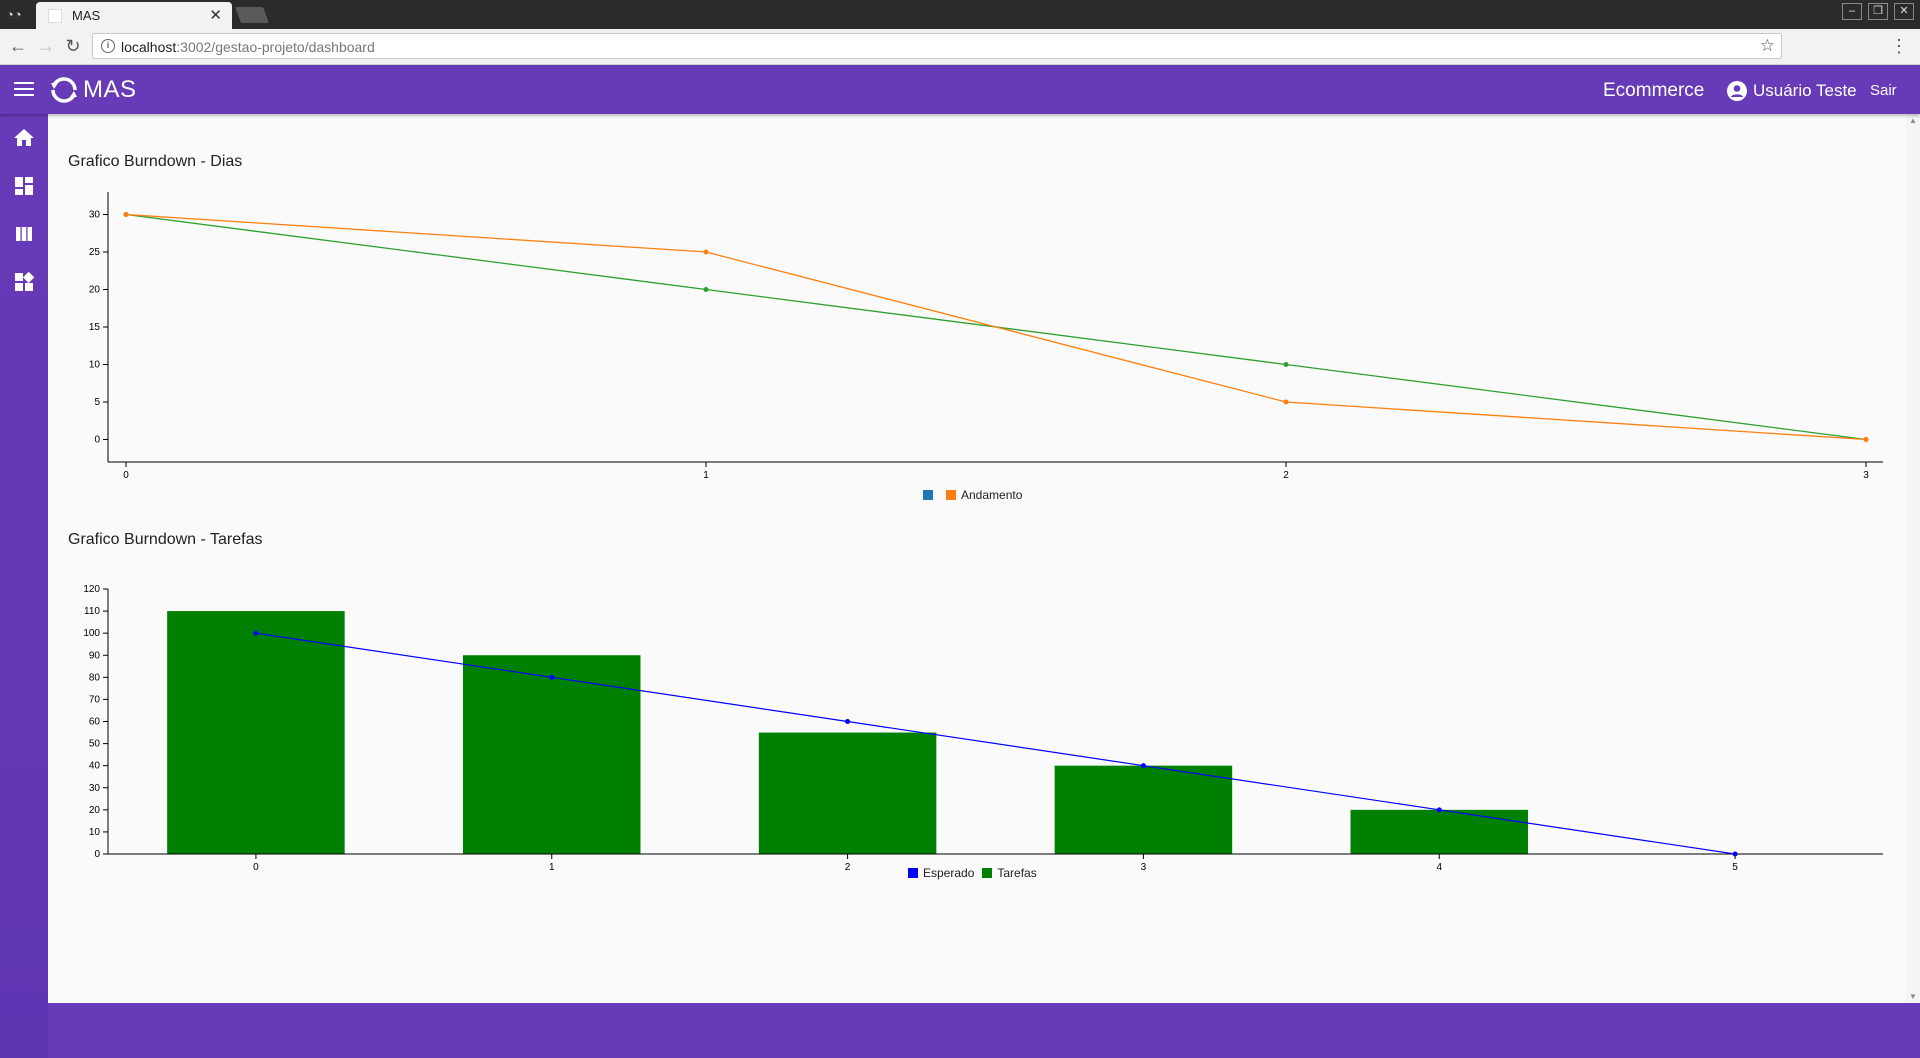 The width and height of the screenshot is (1920, 1058). I want to click on reload-icon: ↻, so click(73, 46).